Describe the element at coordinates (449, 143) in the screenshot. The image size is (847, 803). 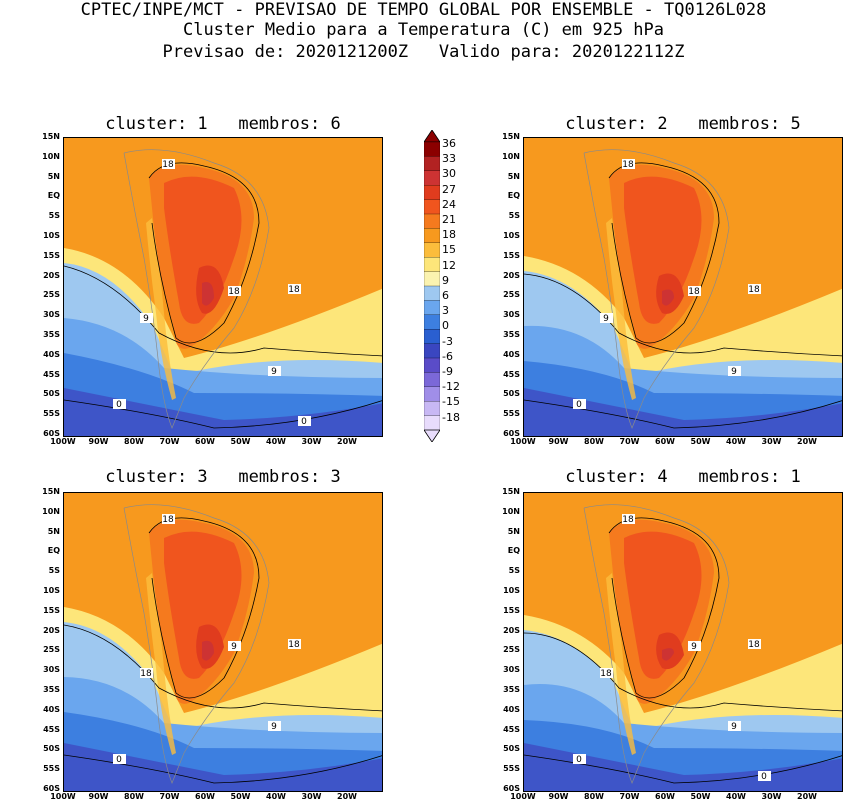
I see `colorbar-level-label: 36` at that location.